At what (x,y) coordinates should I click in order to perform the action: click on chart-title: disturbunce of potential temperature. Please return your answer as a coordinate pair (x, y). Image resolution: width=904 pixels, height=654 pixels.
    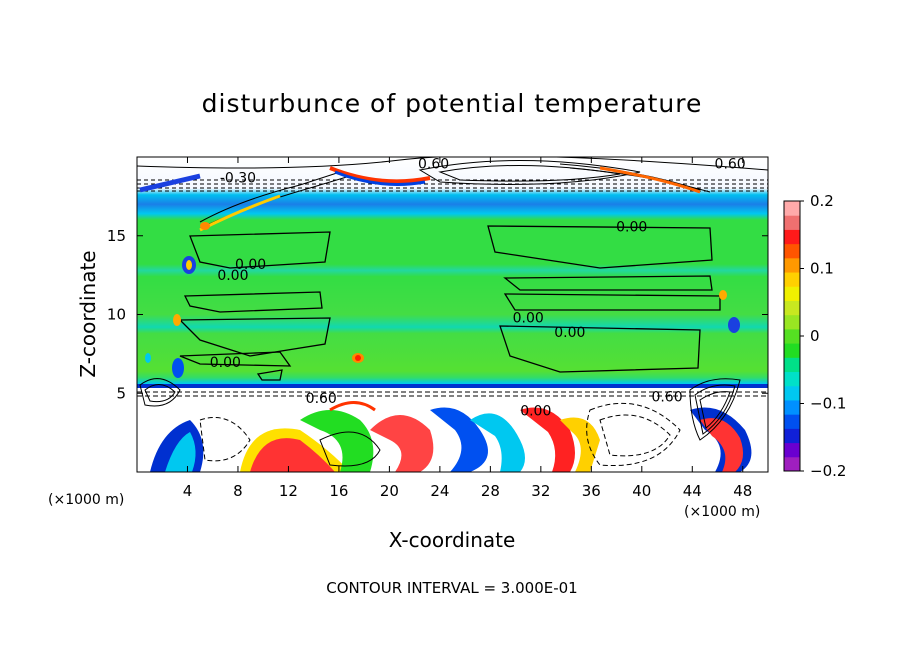
    Looking at the image, I should click on (452, 103).